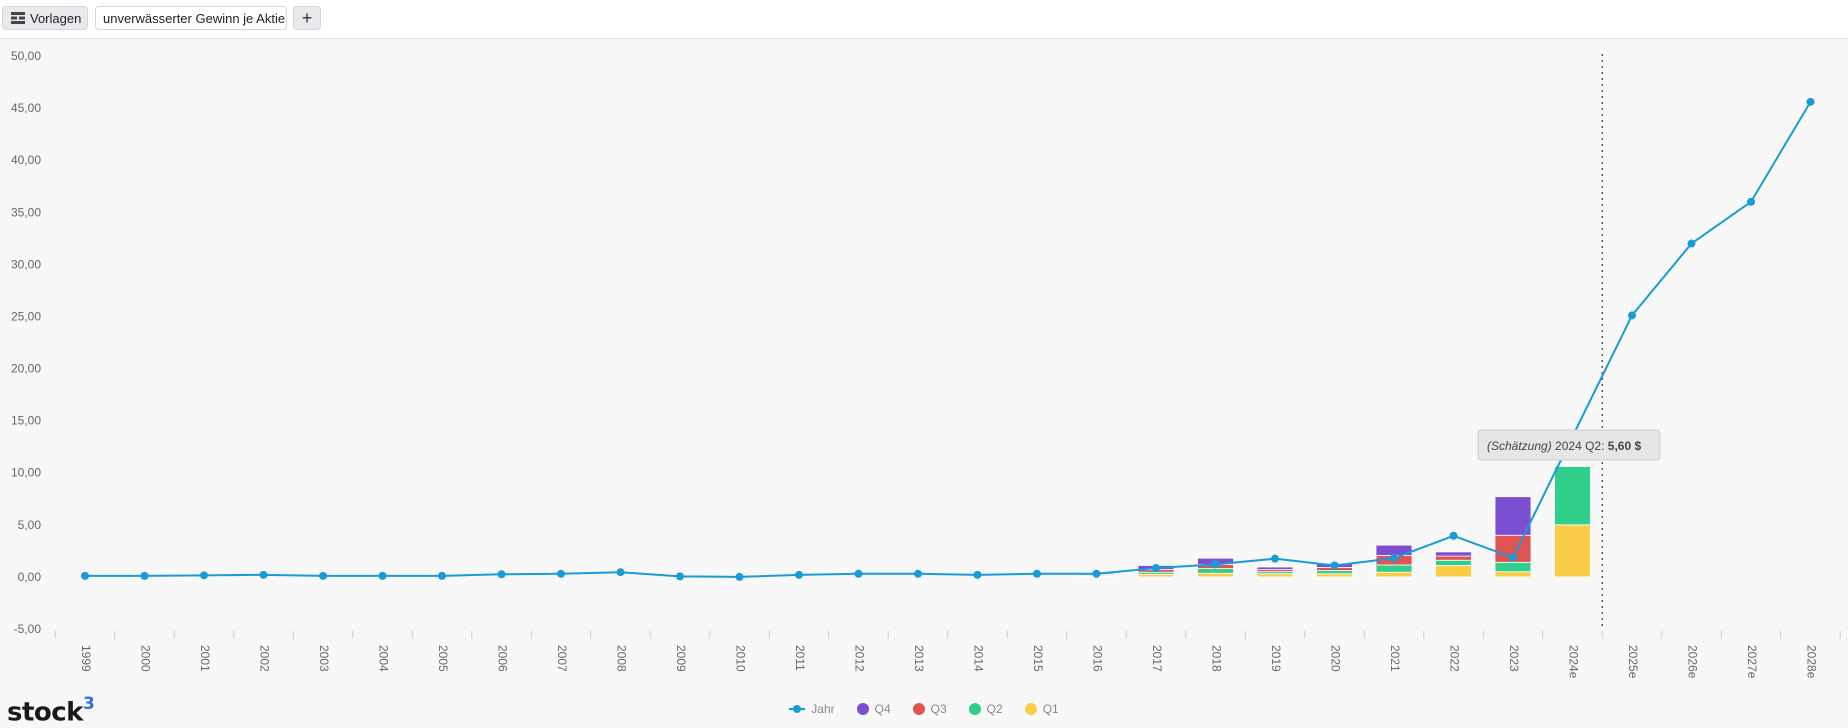 This screenshot has height=728, width=1848. I want to click on y-tick-label: 0,00, so click(30, 577).